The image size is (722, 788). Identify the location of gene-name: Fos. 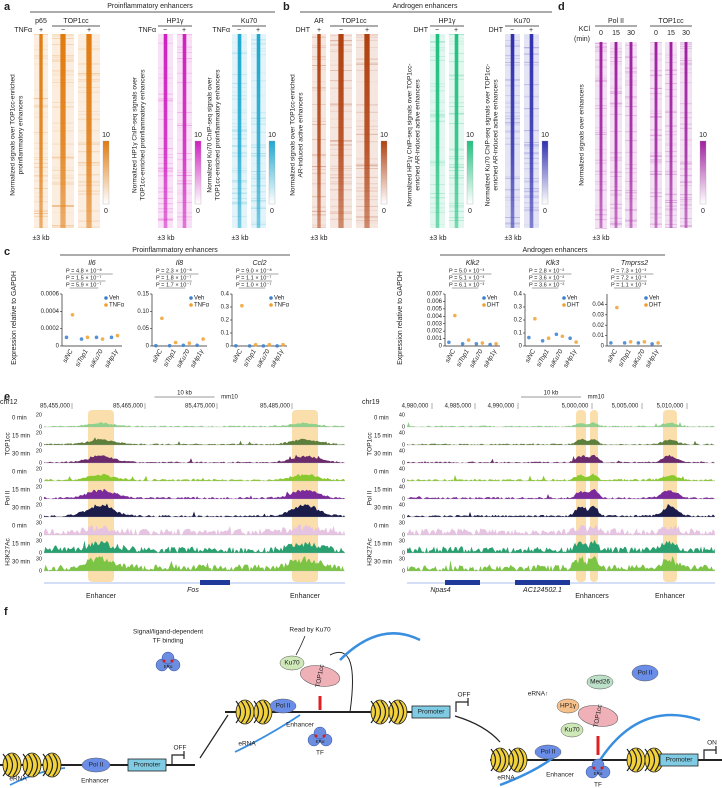
(193, 590).